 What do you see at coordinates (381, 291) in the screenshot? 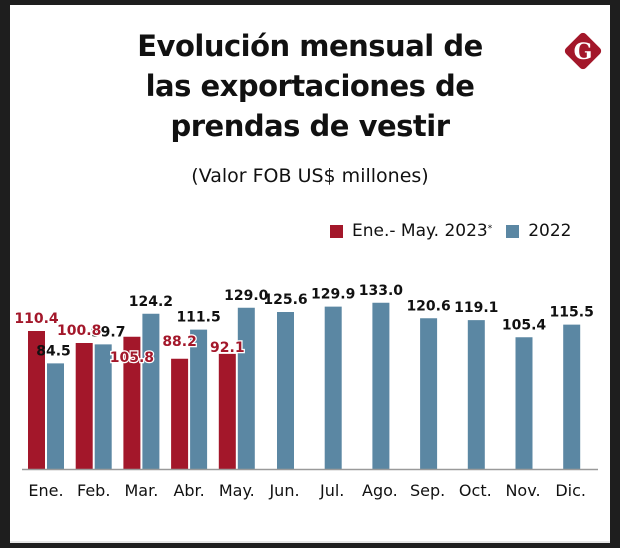
I see `data-label-2022: 133.0` at bounding box center [381, 291].